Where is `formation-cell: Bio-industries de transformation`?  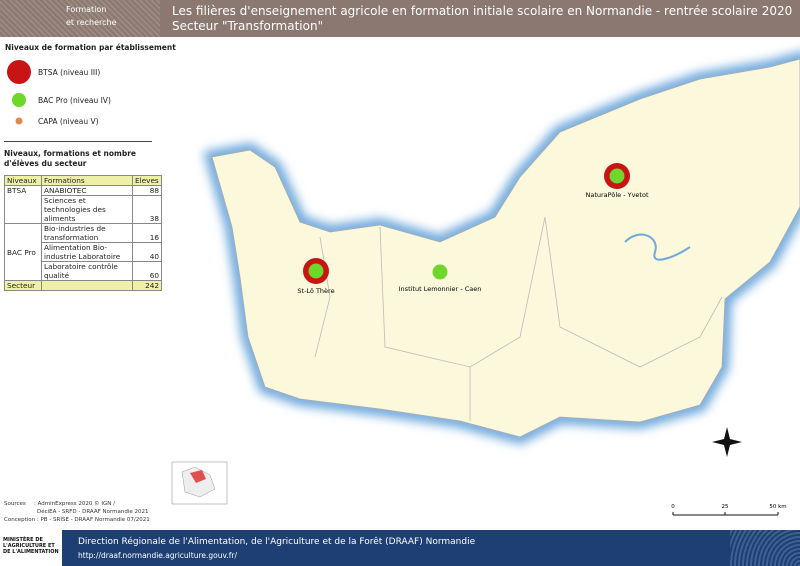
formation-cell: Bio-industries de transformation is located at coordinates (87, 233).